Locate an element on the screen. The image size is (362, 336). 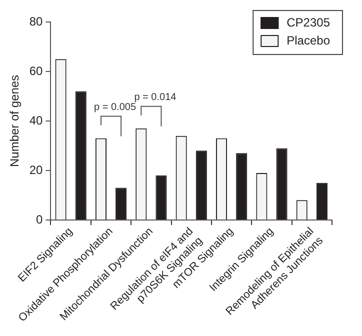
y-tick-label: 20 is located at coordinates (36, 169).